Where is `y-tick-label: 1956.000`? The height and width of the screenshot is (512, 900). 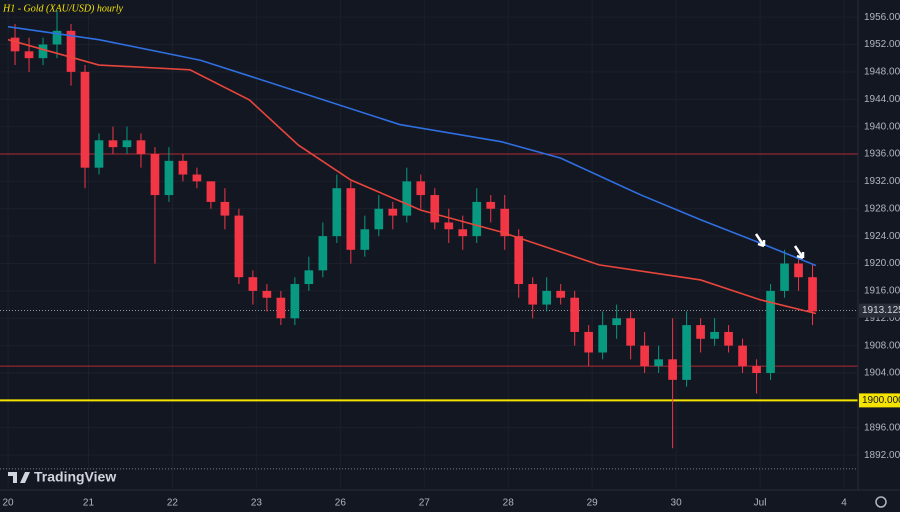
y-tick-label: 1956.000 is located at coordinates (882, 17).